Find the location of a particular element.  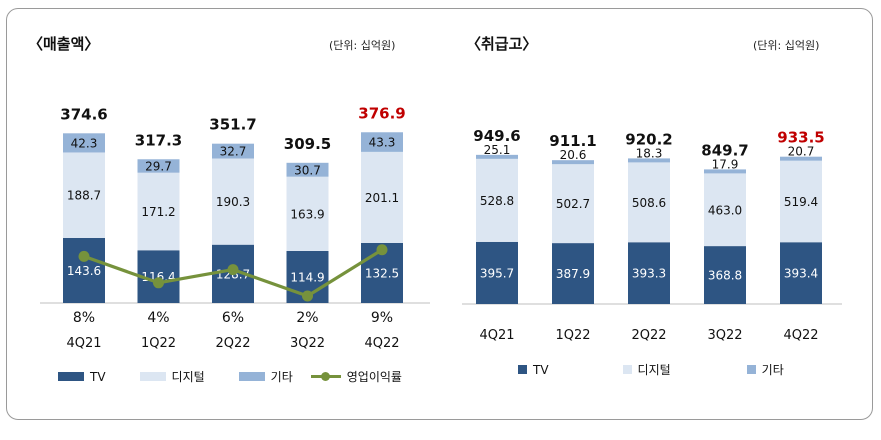

data-label-digital: 171.2 is located at coordinates (158, 212).